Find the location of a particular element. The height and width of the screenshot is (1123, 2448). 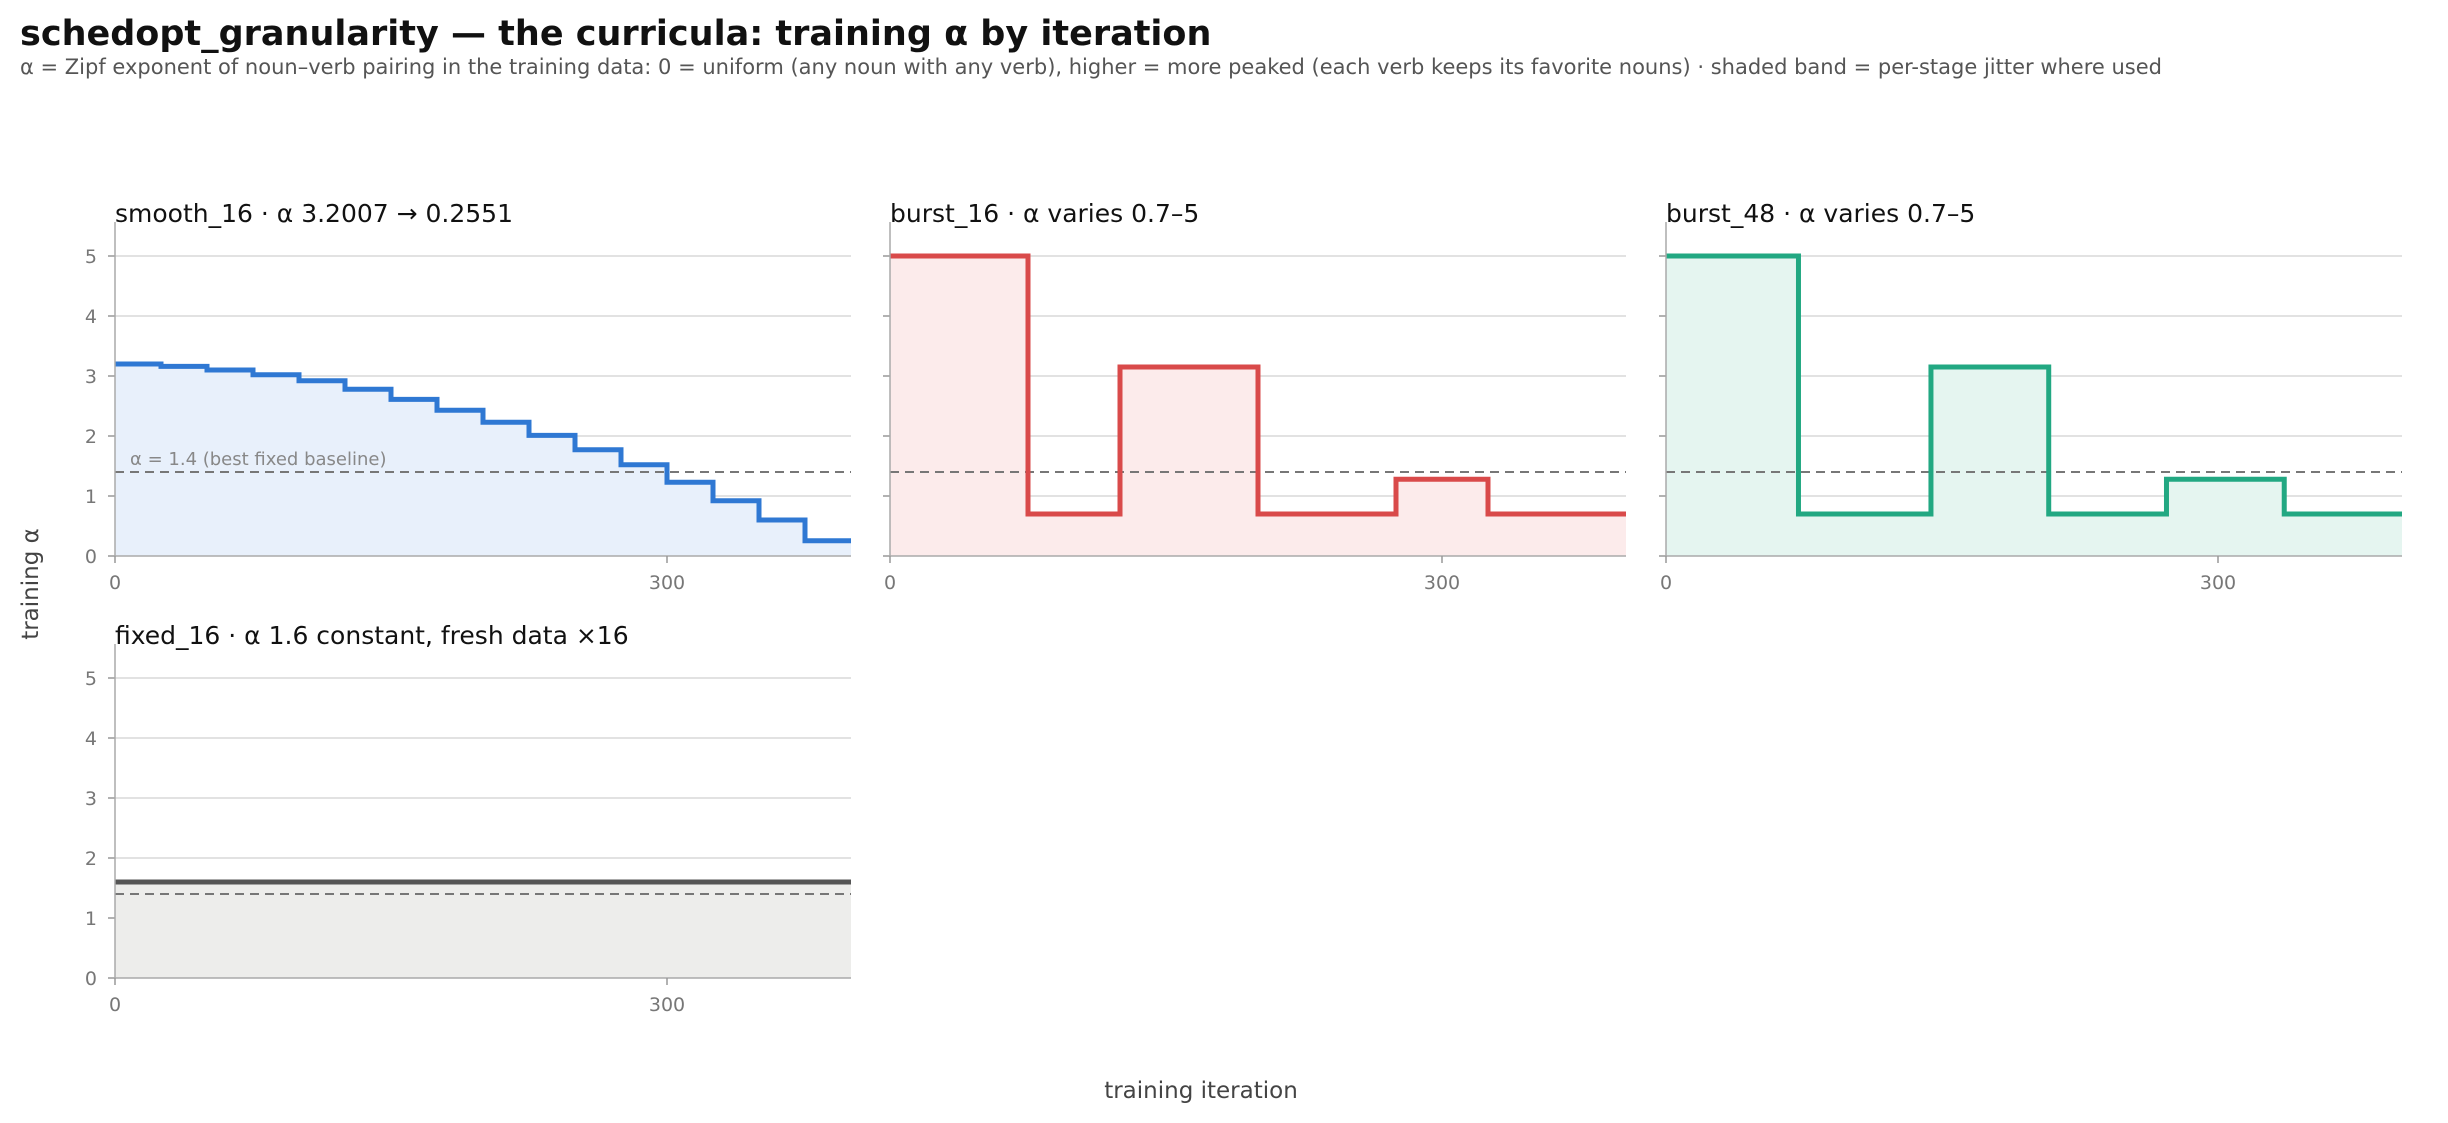

x-axis-label: training iteration is located at coordinates (1201, 1091).